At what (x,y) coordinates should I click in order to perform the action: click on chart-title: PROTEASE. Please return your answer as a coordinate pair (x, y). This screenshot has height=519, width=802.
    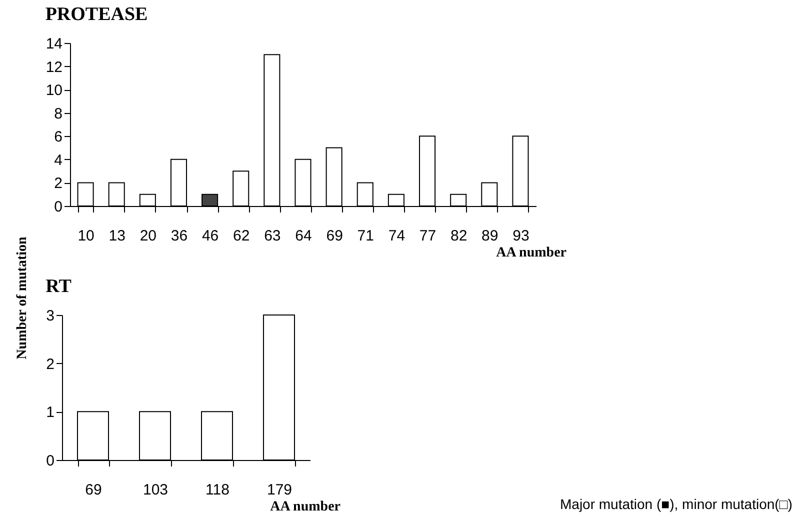
    Looking at the image, I should click on (96, 14).